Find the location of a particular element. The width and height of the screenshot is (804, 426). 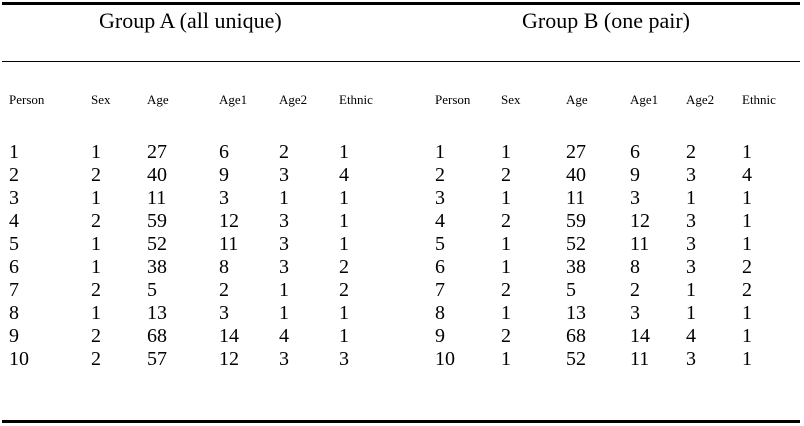

col-header-sex-a: Sex is located at coordinates (101, 99).